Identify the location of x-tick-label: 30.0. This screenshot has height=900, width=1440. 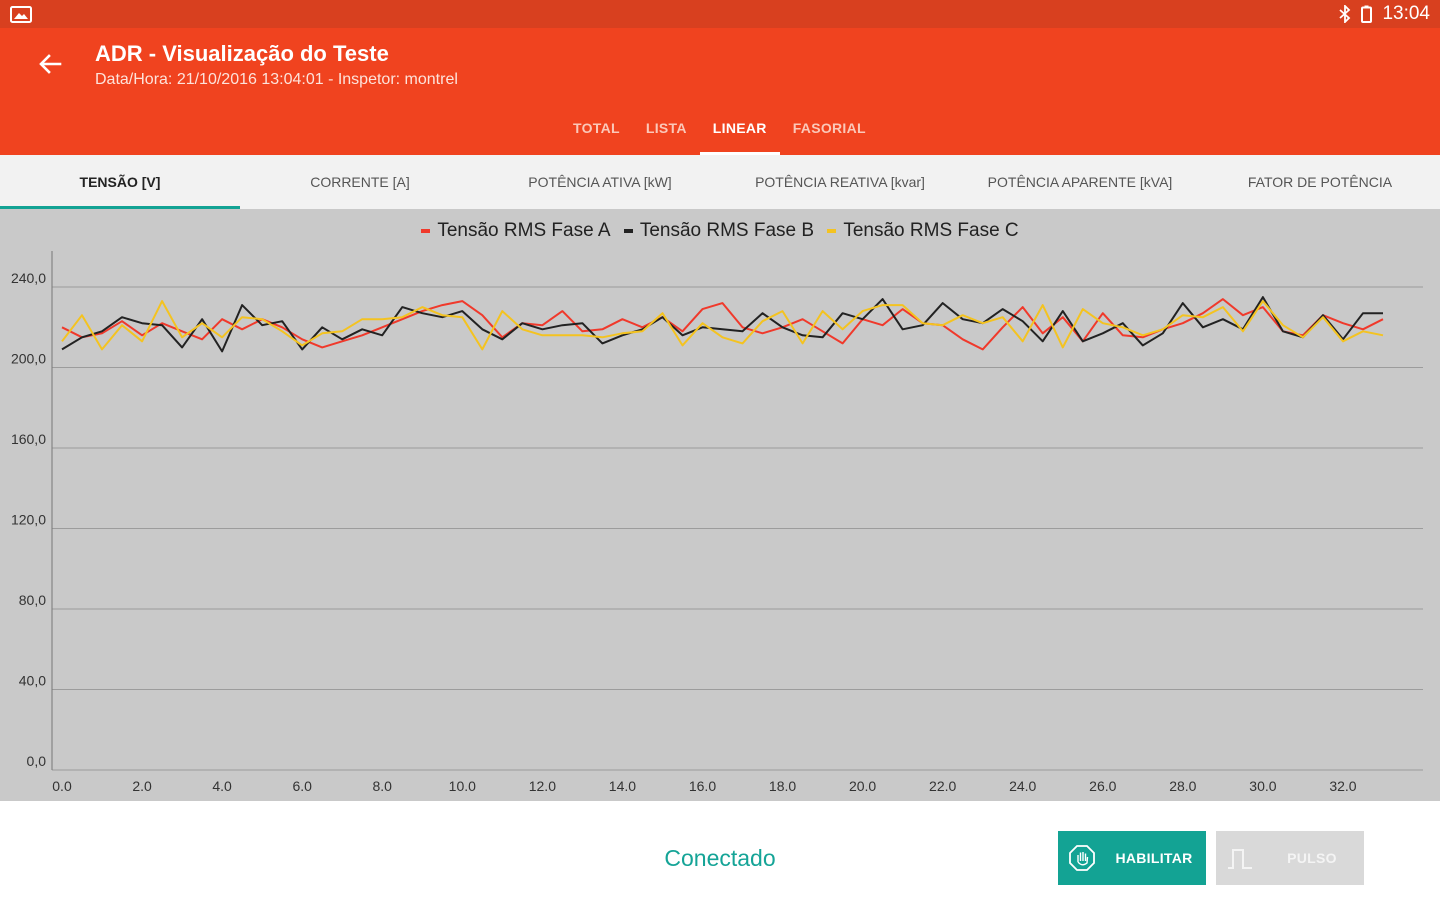
(1262, 786).